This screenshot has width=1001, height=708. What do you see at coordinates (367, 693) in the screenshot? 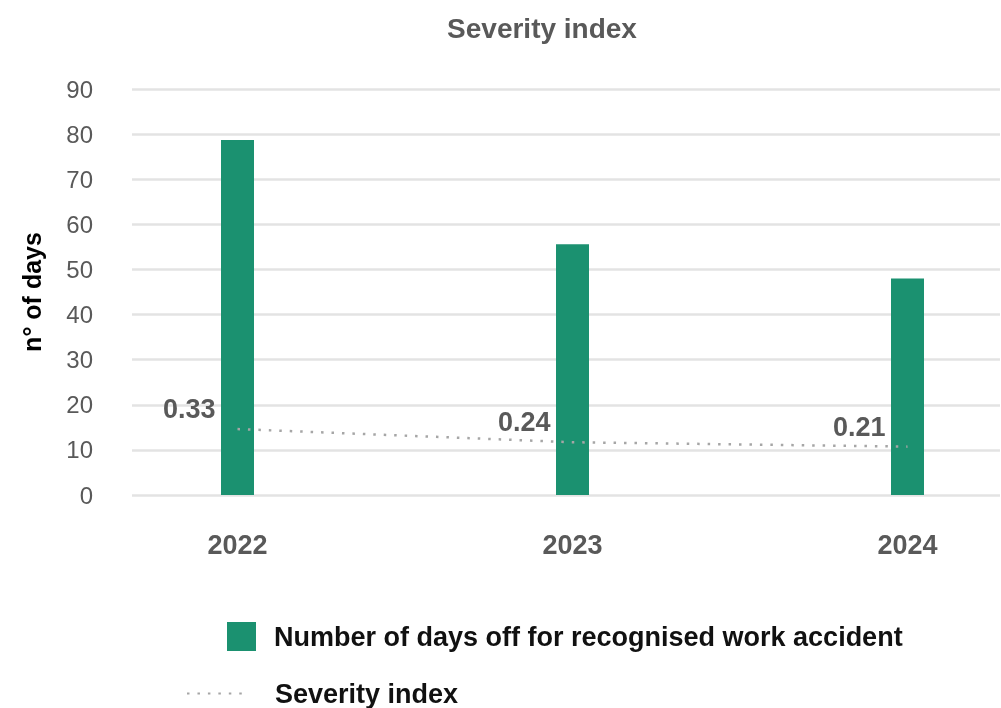
I see `legend-label: Severity index` at bounding box center [367, 693].